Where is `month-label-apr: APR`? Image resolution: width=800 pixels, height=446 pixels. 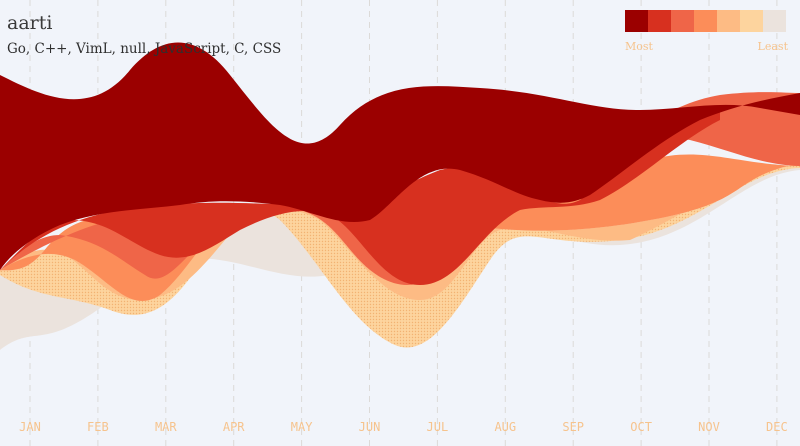 month-label-apr: APR is located at coordinates (234, 427).